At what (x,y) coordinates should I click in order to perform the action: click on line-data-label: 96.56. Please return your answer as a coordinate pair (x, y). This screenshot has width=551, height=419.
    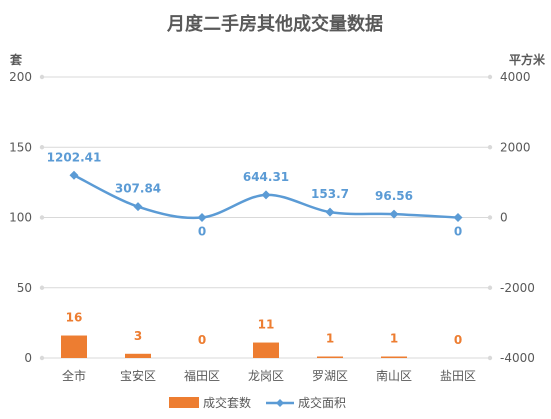
    Looking at the image, I should click on (394, 196).